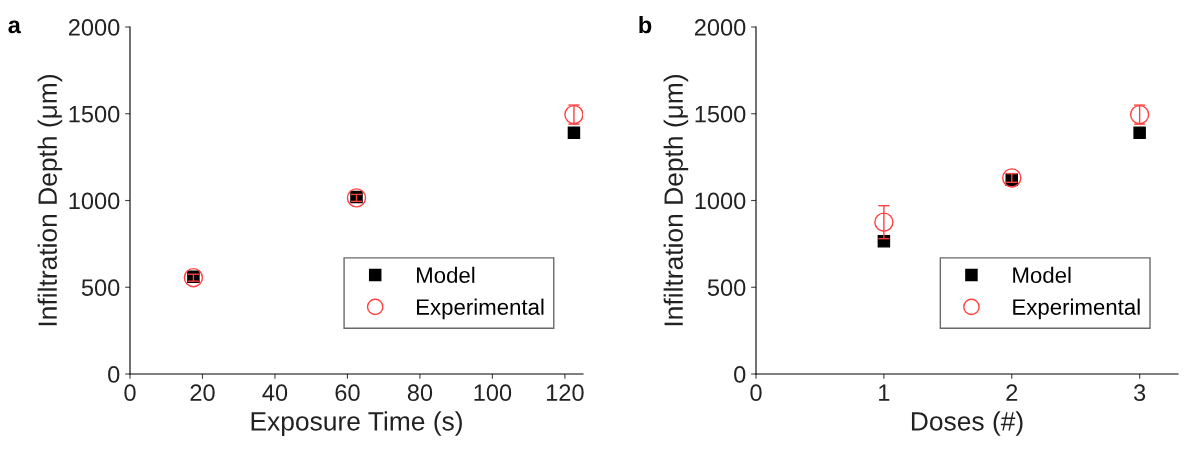 The height and width of the screenshot is (457, 1191). I want to click on x-tick-label: 20, so click(202, 393).